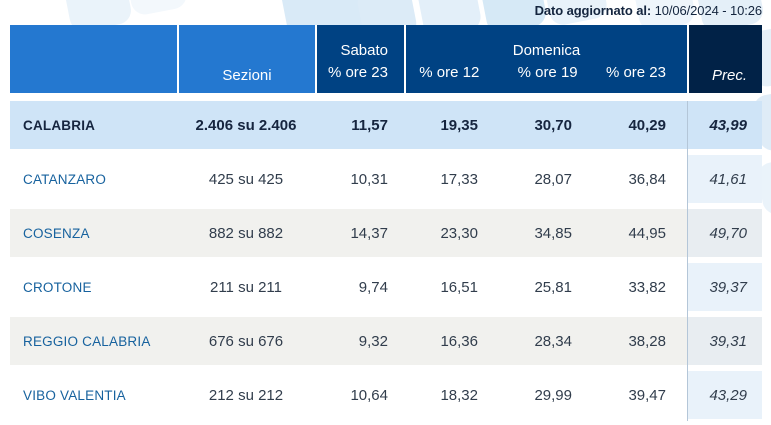  Describe the element at coordinates (546, 50) in the screenshot. I see `header-domenica-label: Domenica` at that location.